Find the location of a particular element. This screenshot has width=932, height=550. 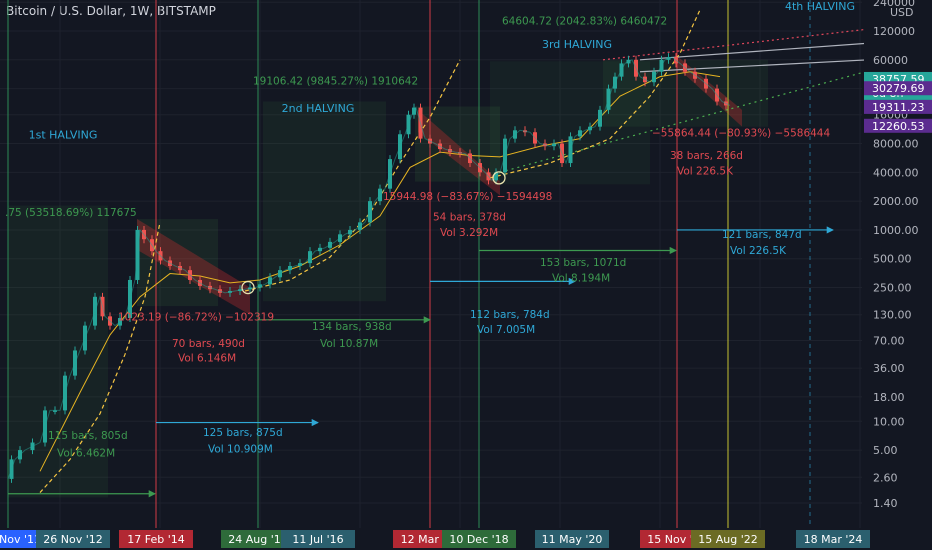

x-date-text: 17 Feb '14 is located at coordinates (156, 539).